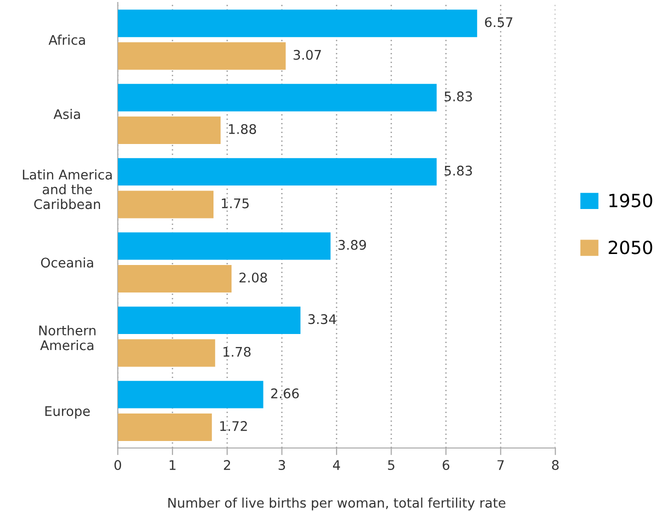 The width and height of the screenshot is (658, 512). What do you see at coordinates (67, 189) in the screenshot?
I see `y-tick-label: Latin America and the Caribbean` at bounding box center [67, 189].